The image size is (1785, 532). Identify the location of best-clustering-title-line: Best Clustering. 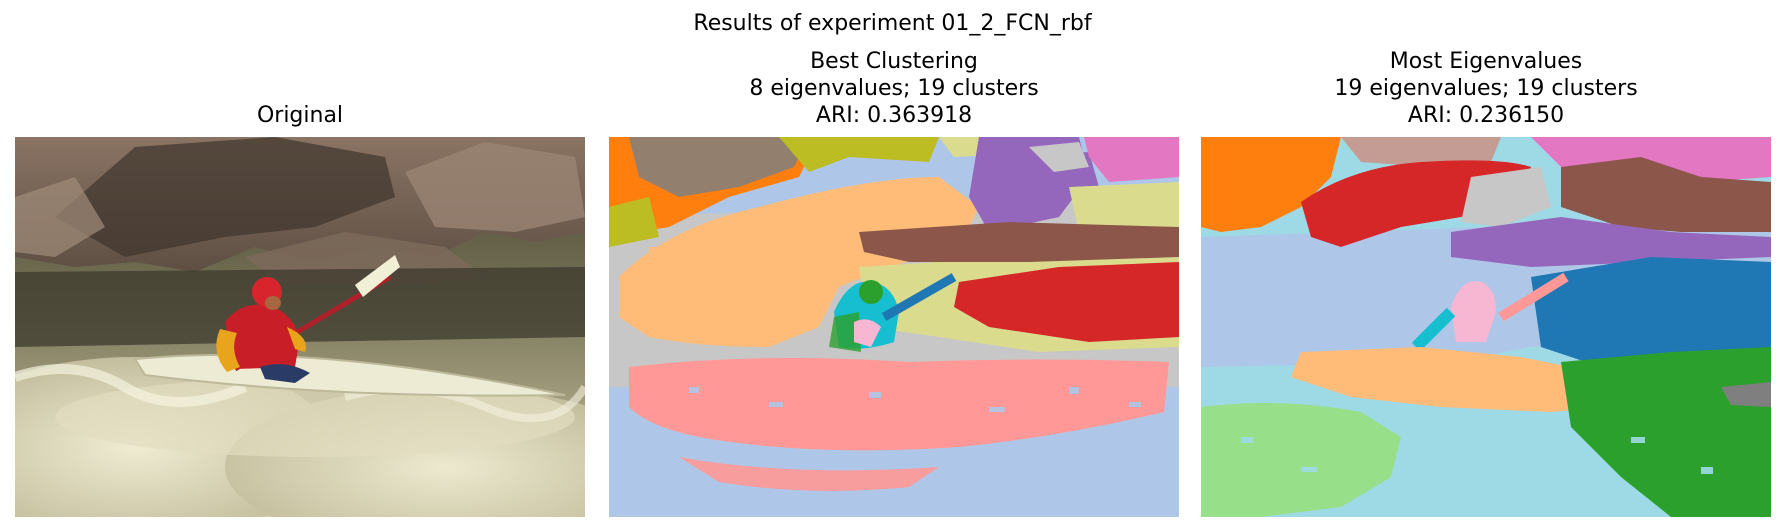
(894, 61).